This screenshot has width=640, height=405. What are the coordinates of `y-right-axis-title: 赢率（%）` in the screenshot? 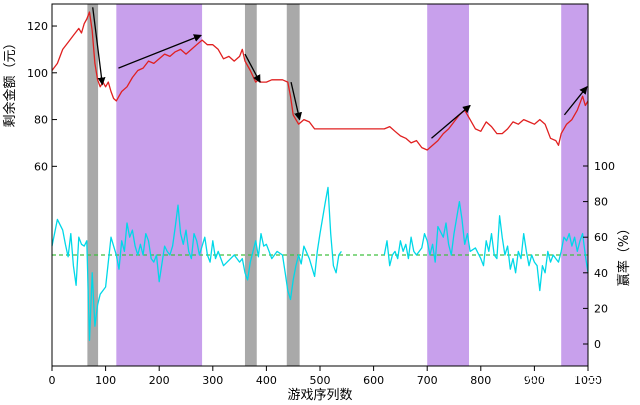 It's located at (624, 254).